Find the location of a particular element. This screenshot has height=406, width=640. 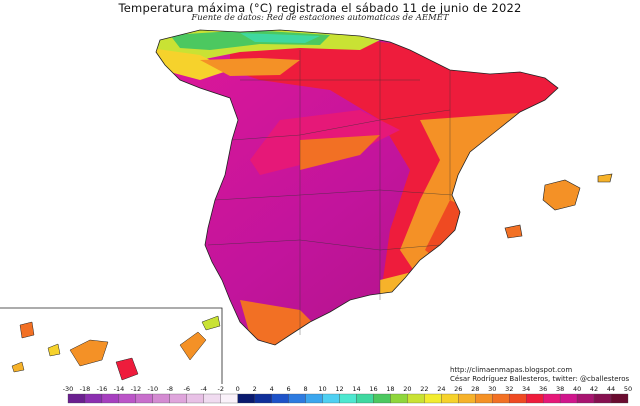

ibiza is located at coordinates (513, 231).